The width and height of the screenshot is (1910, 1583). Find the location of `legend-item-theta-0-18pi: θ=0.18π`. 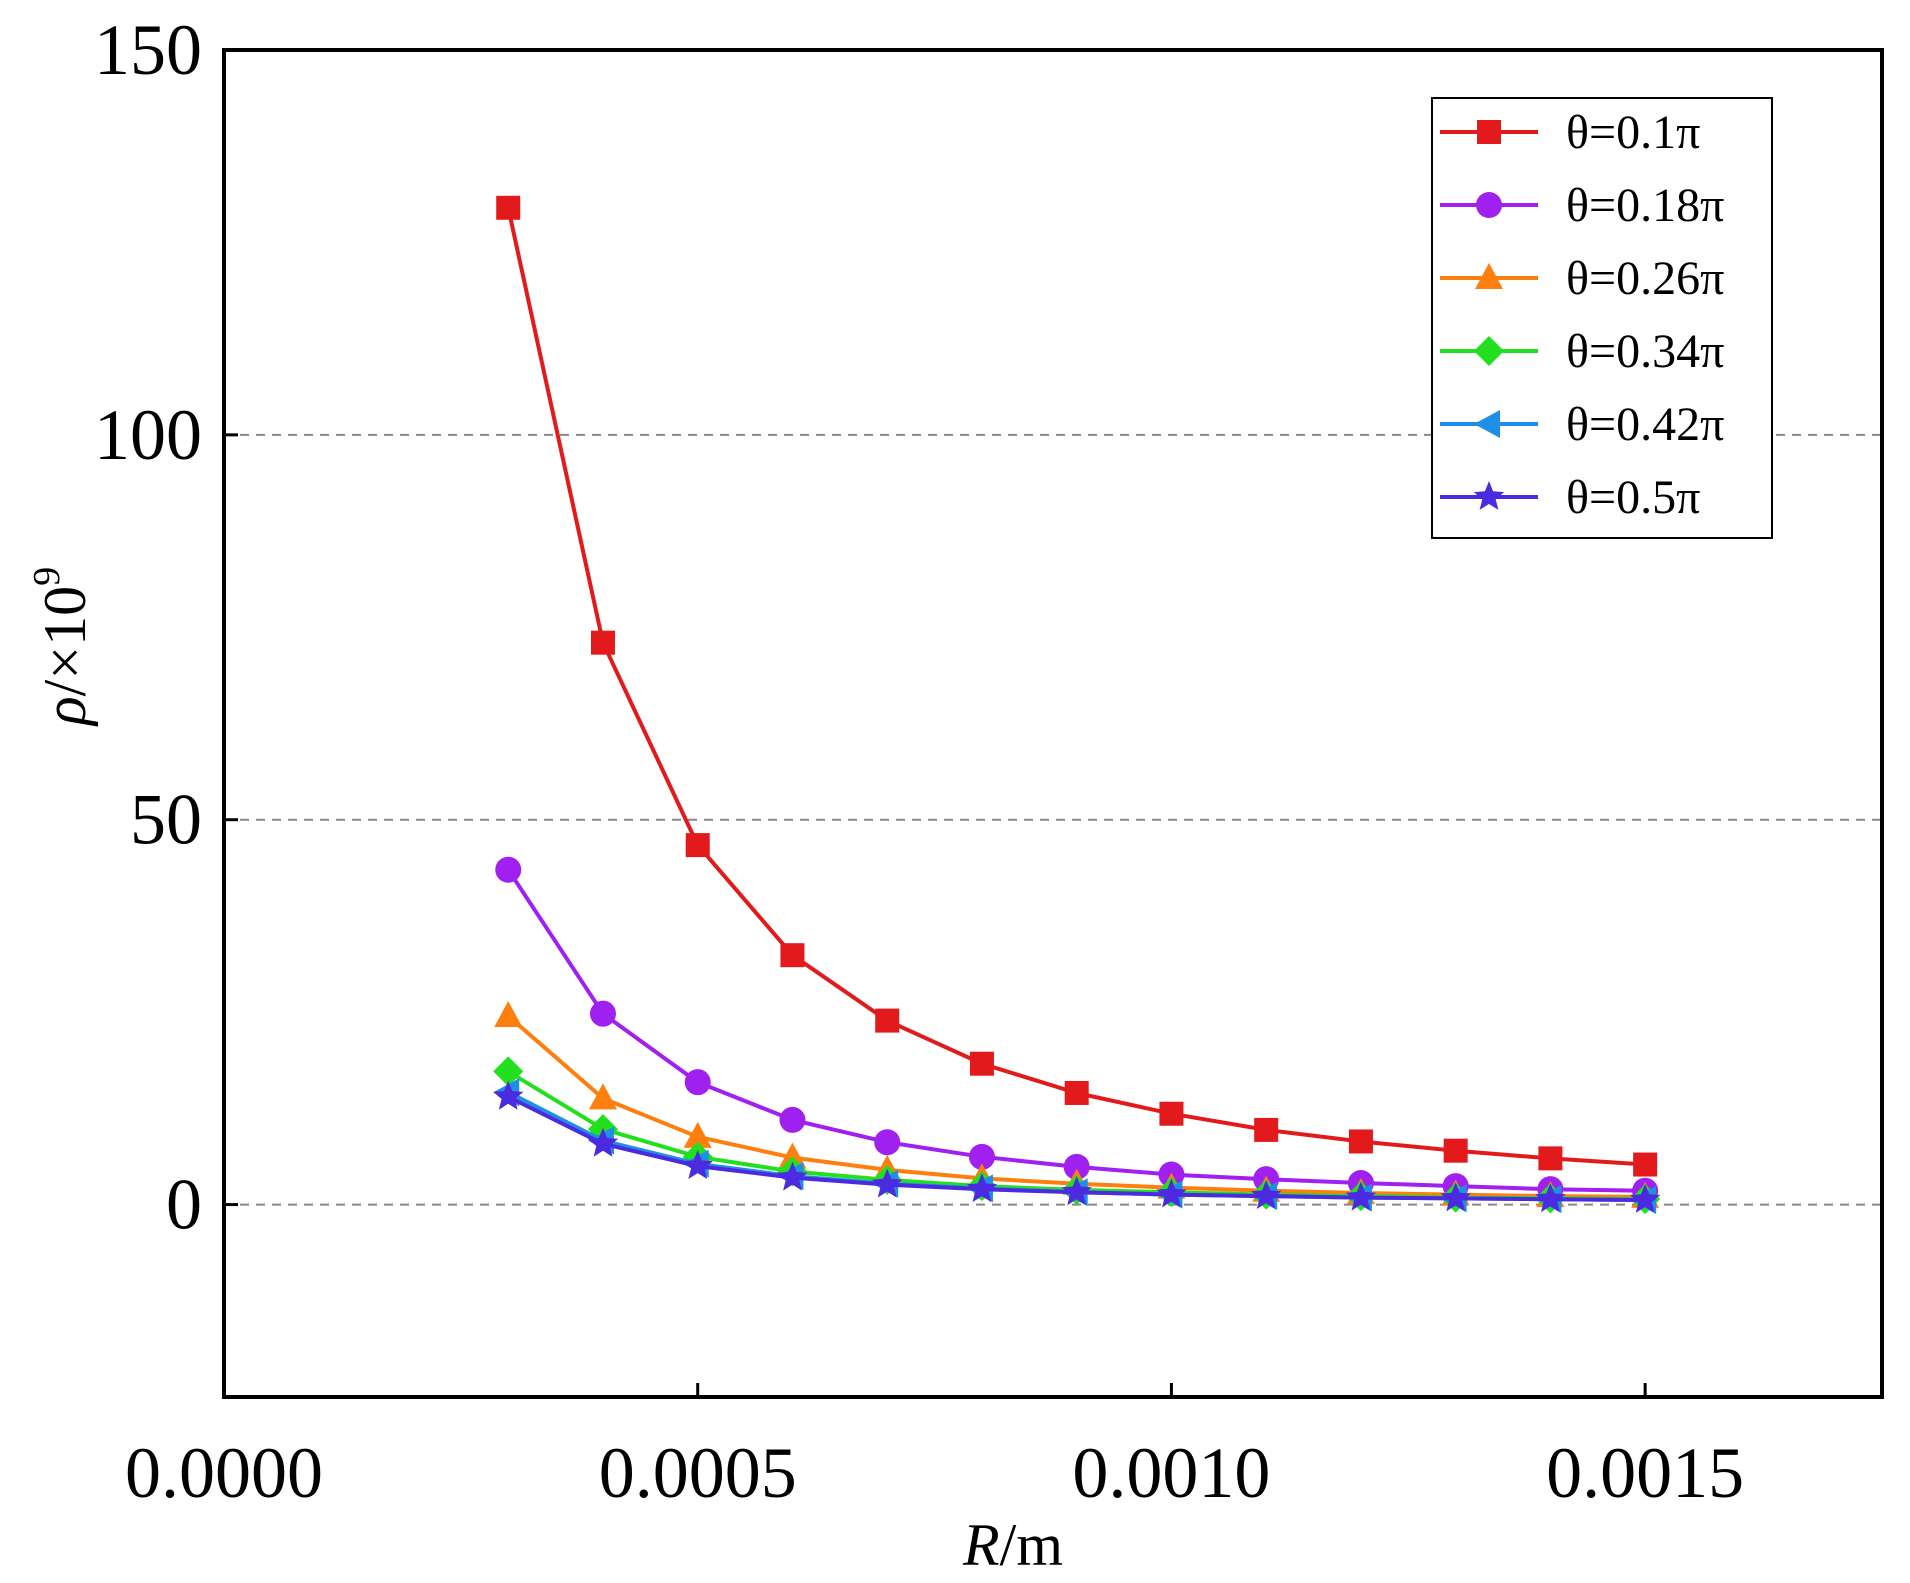

legend-item-theta-0-18pi: θ=0.18π is located at coordinates (1582, 205).